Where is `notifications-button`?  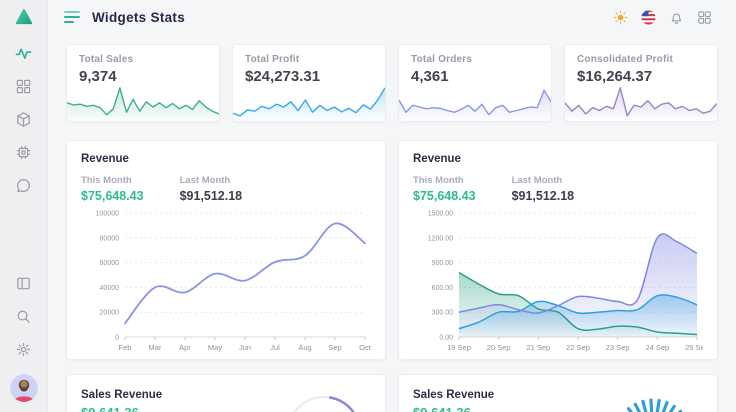 notifications-button is located at coordinates (676, 17).